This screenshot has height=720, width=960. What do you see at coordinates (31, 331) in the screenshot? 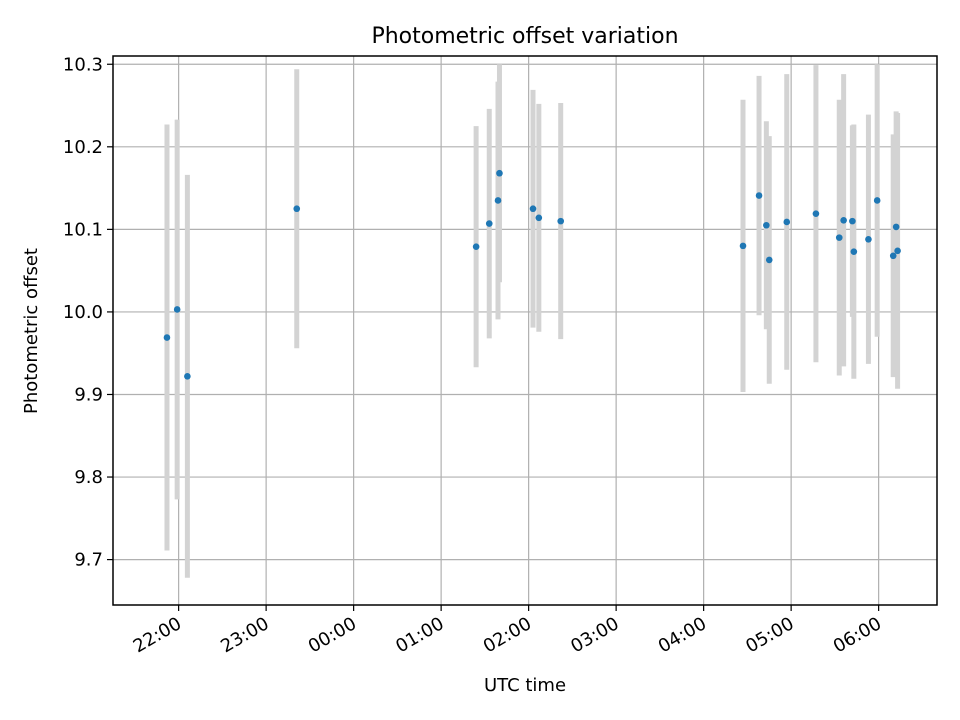
I see `y-axis-label: Photometric offset` at bounding box center [31, 331].